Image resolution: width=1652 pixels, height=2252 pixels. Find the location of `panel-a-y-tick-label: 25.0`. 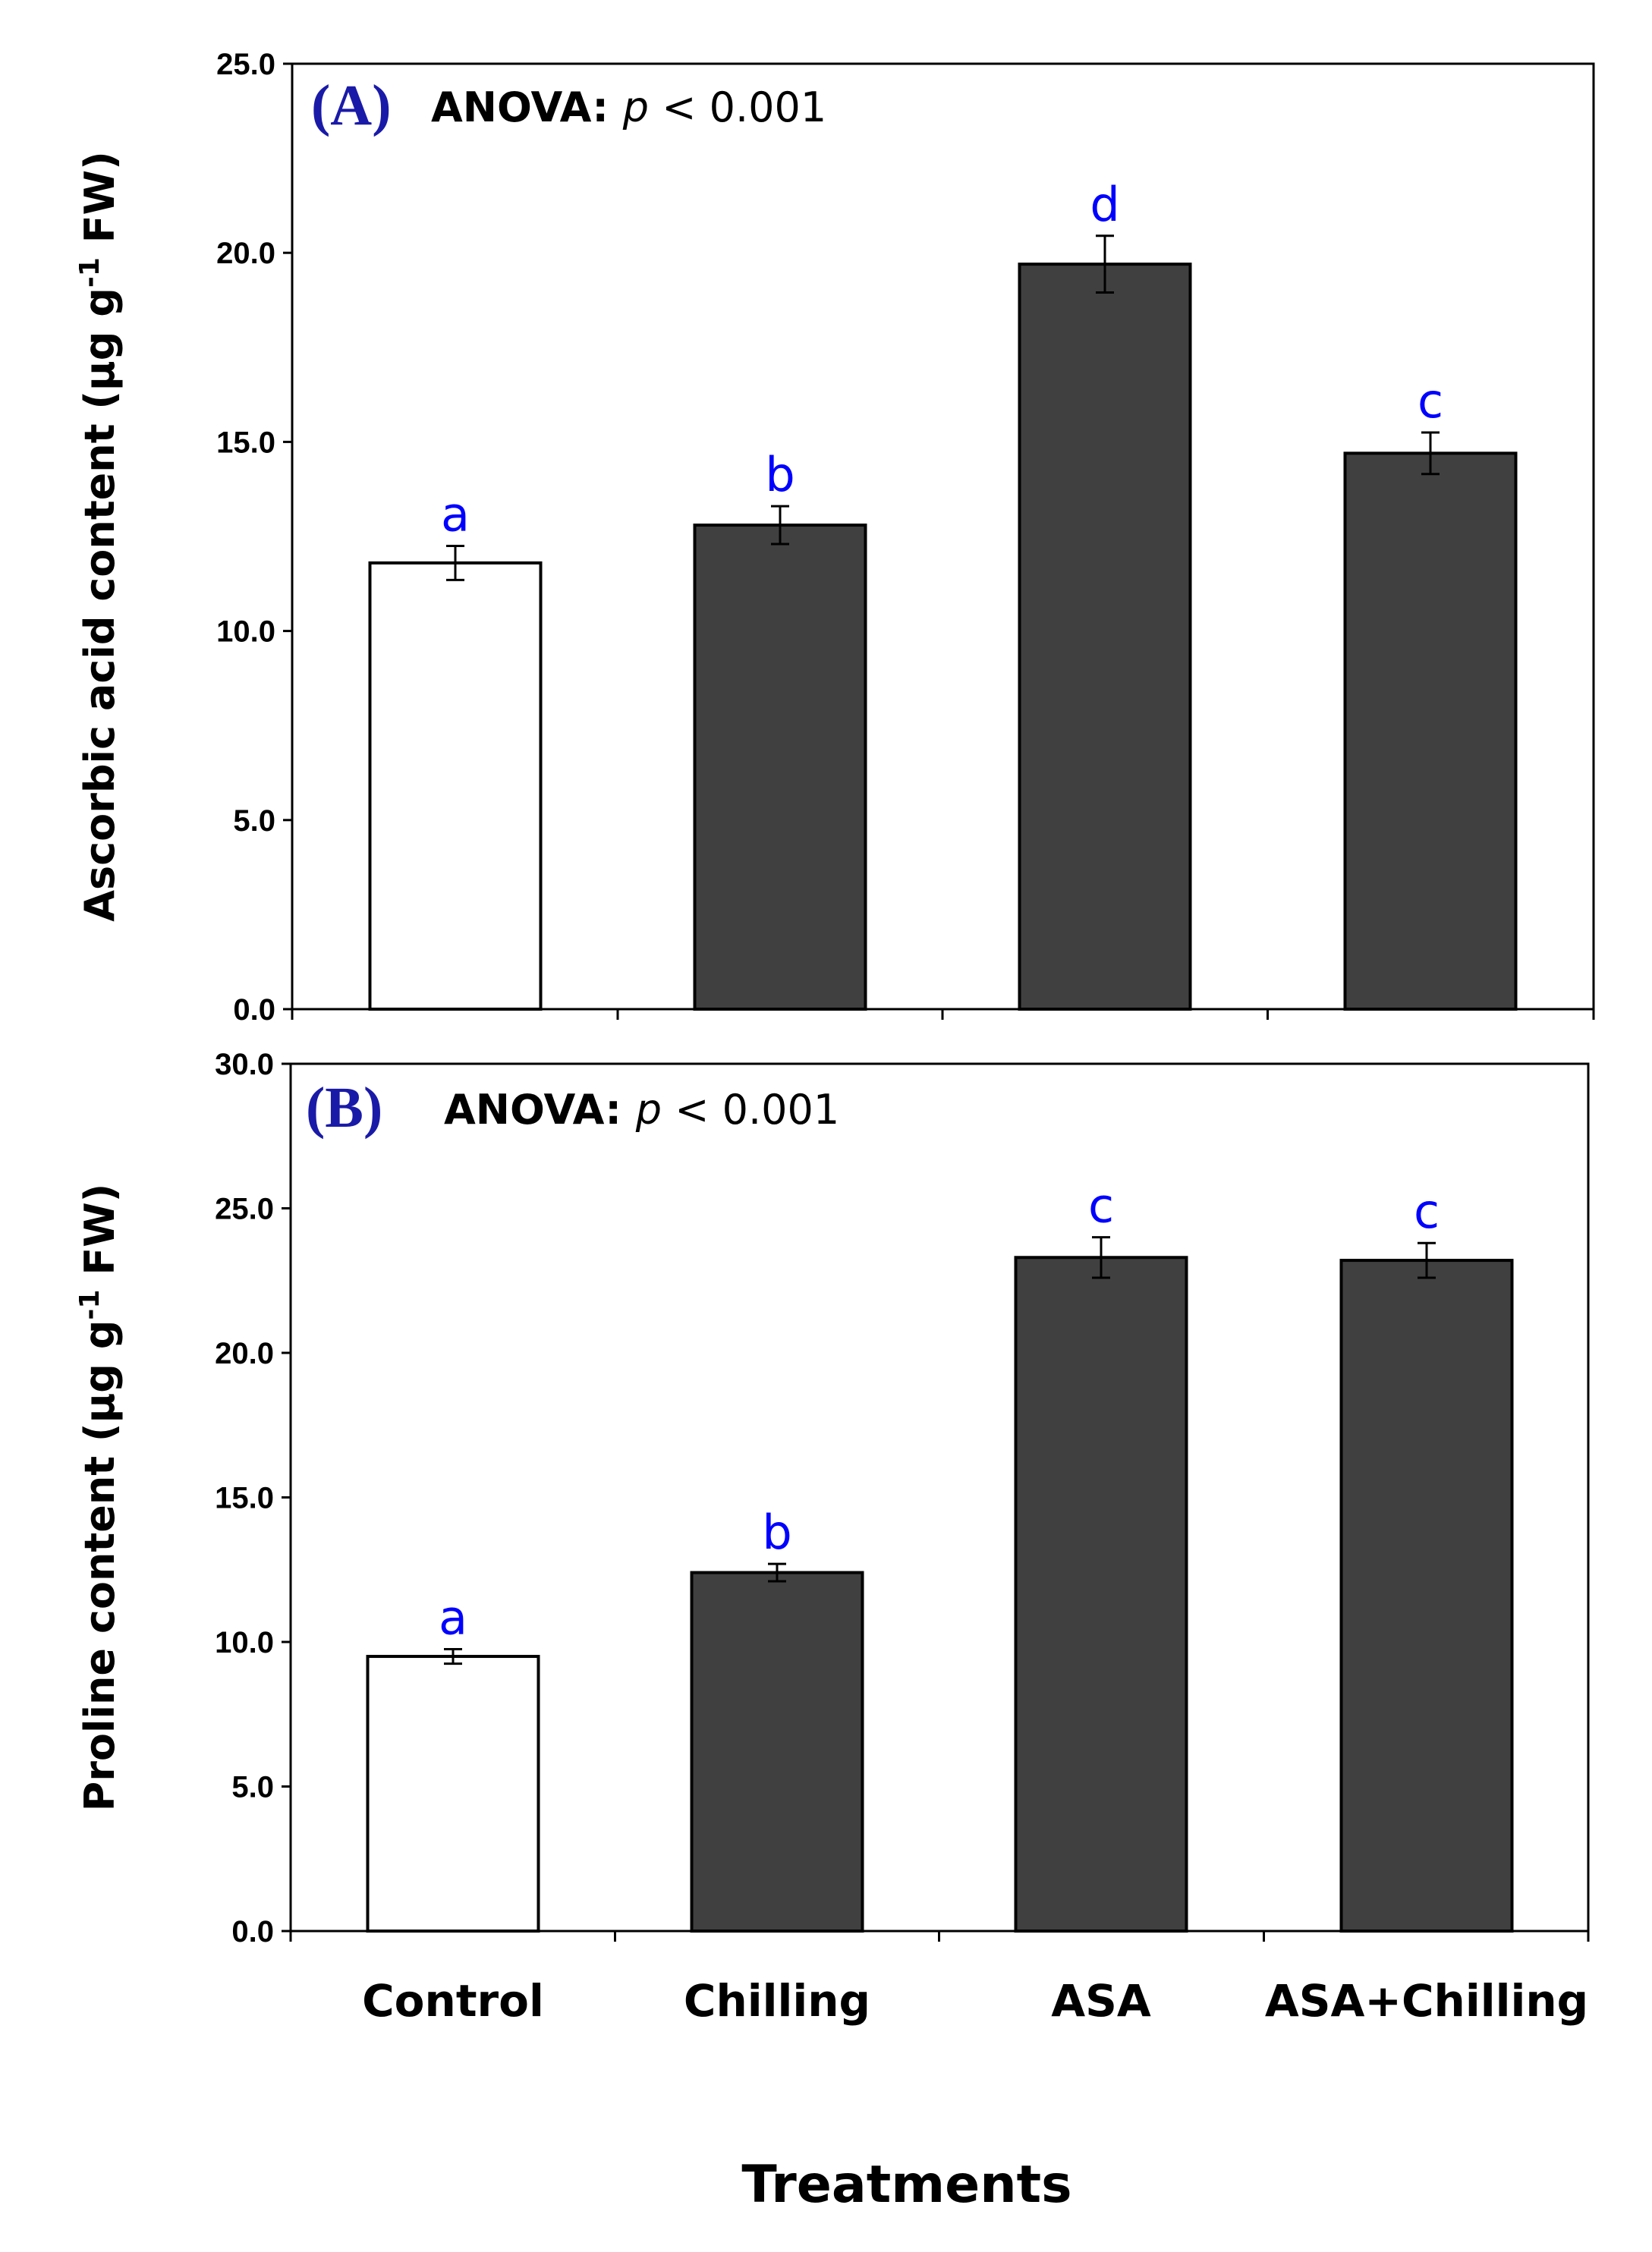

panel-a-y-tick-label: 25.0 is located at coordinates (245, 64).